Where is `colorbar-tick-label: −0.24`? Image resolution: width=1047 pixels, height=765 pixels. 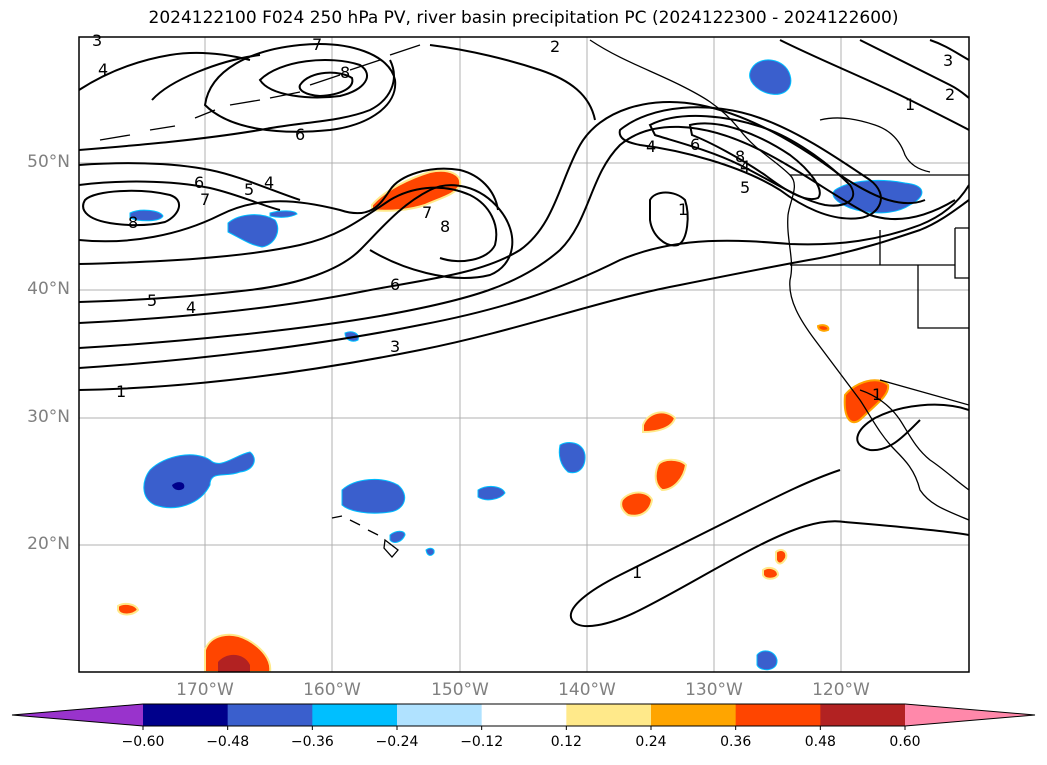 colorbar-tick-label: −0.24 is located at coordinates (397, 742).